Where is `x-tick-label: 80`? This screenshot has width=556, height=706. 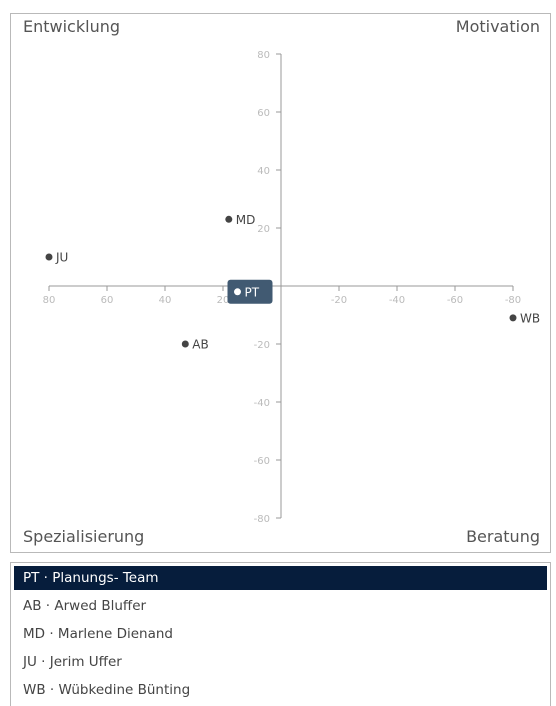
x-tick-label: 80 is located at coordinates (49, 300).